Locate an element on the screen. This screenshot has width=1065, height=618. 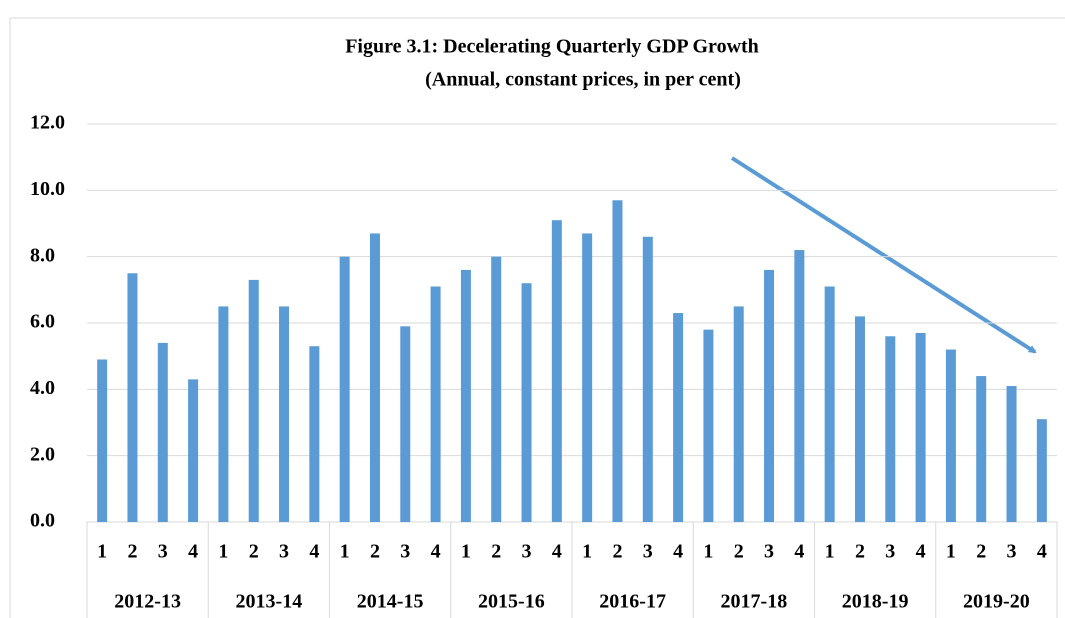
y-tick-label: 2.0 is located at coordinates (42, 454).